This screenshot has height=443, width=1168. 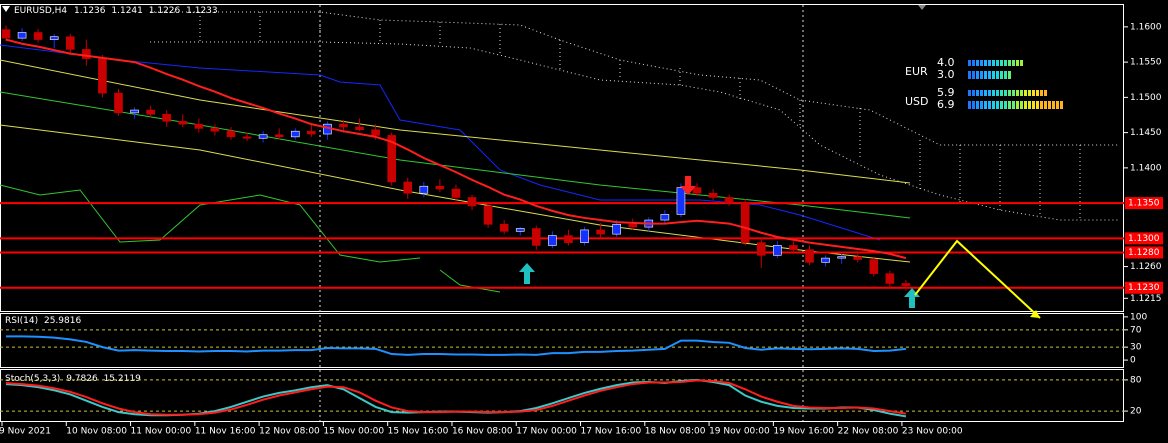 What do you see at coordinates (43, 321) in the screenshot?
I see `rsi-header: RSI(14) 25.9816` at bounding box center [43, 321].